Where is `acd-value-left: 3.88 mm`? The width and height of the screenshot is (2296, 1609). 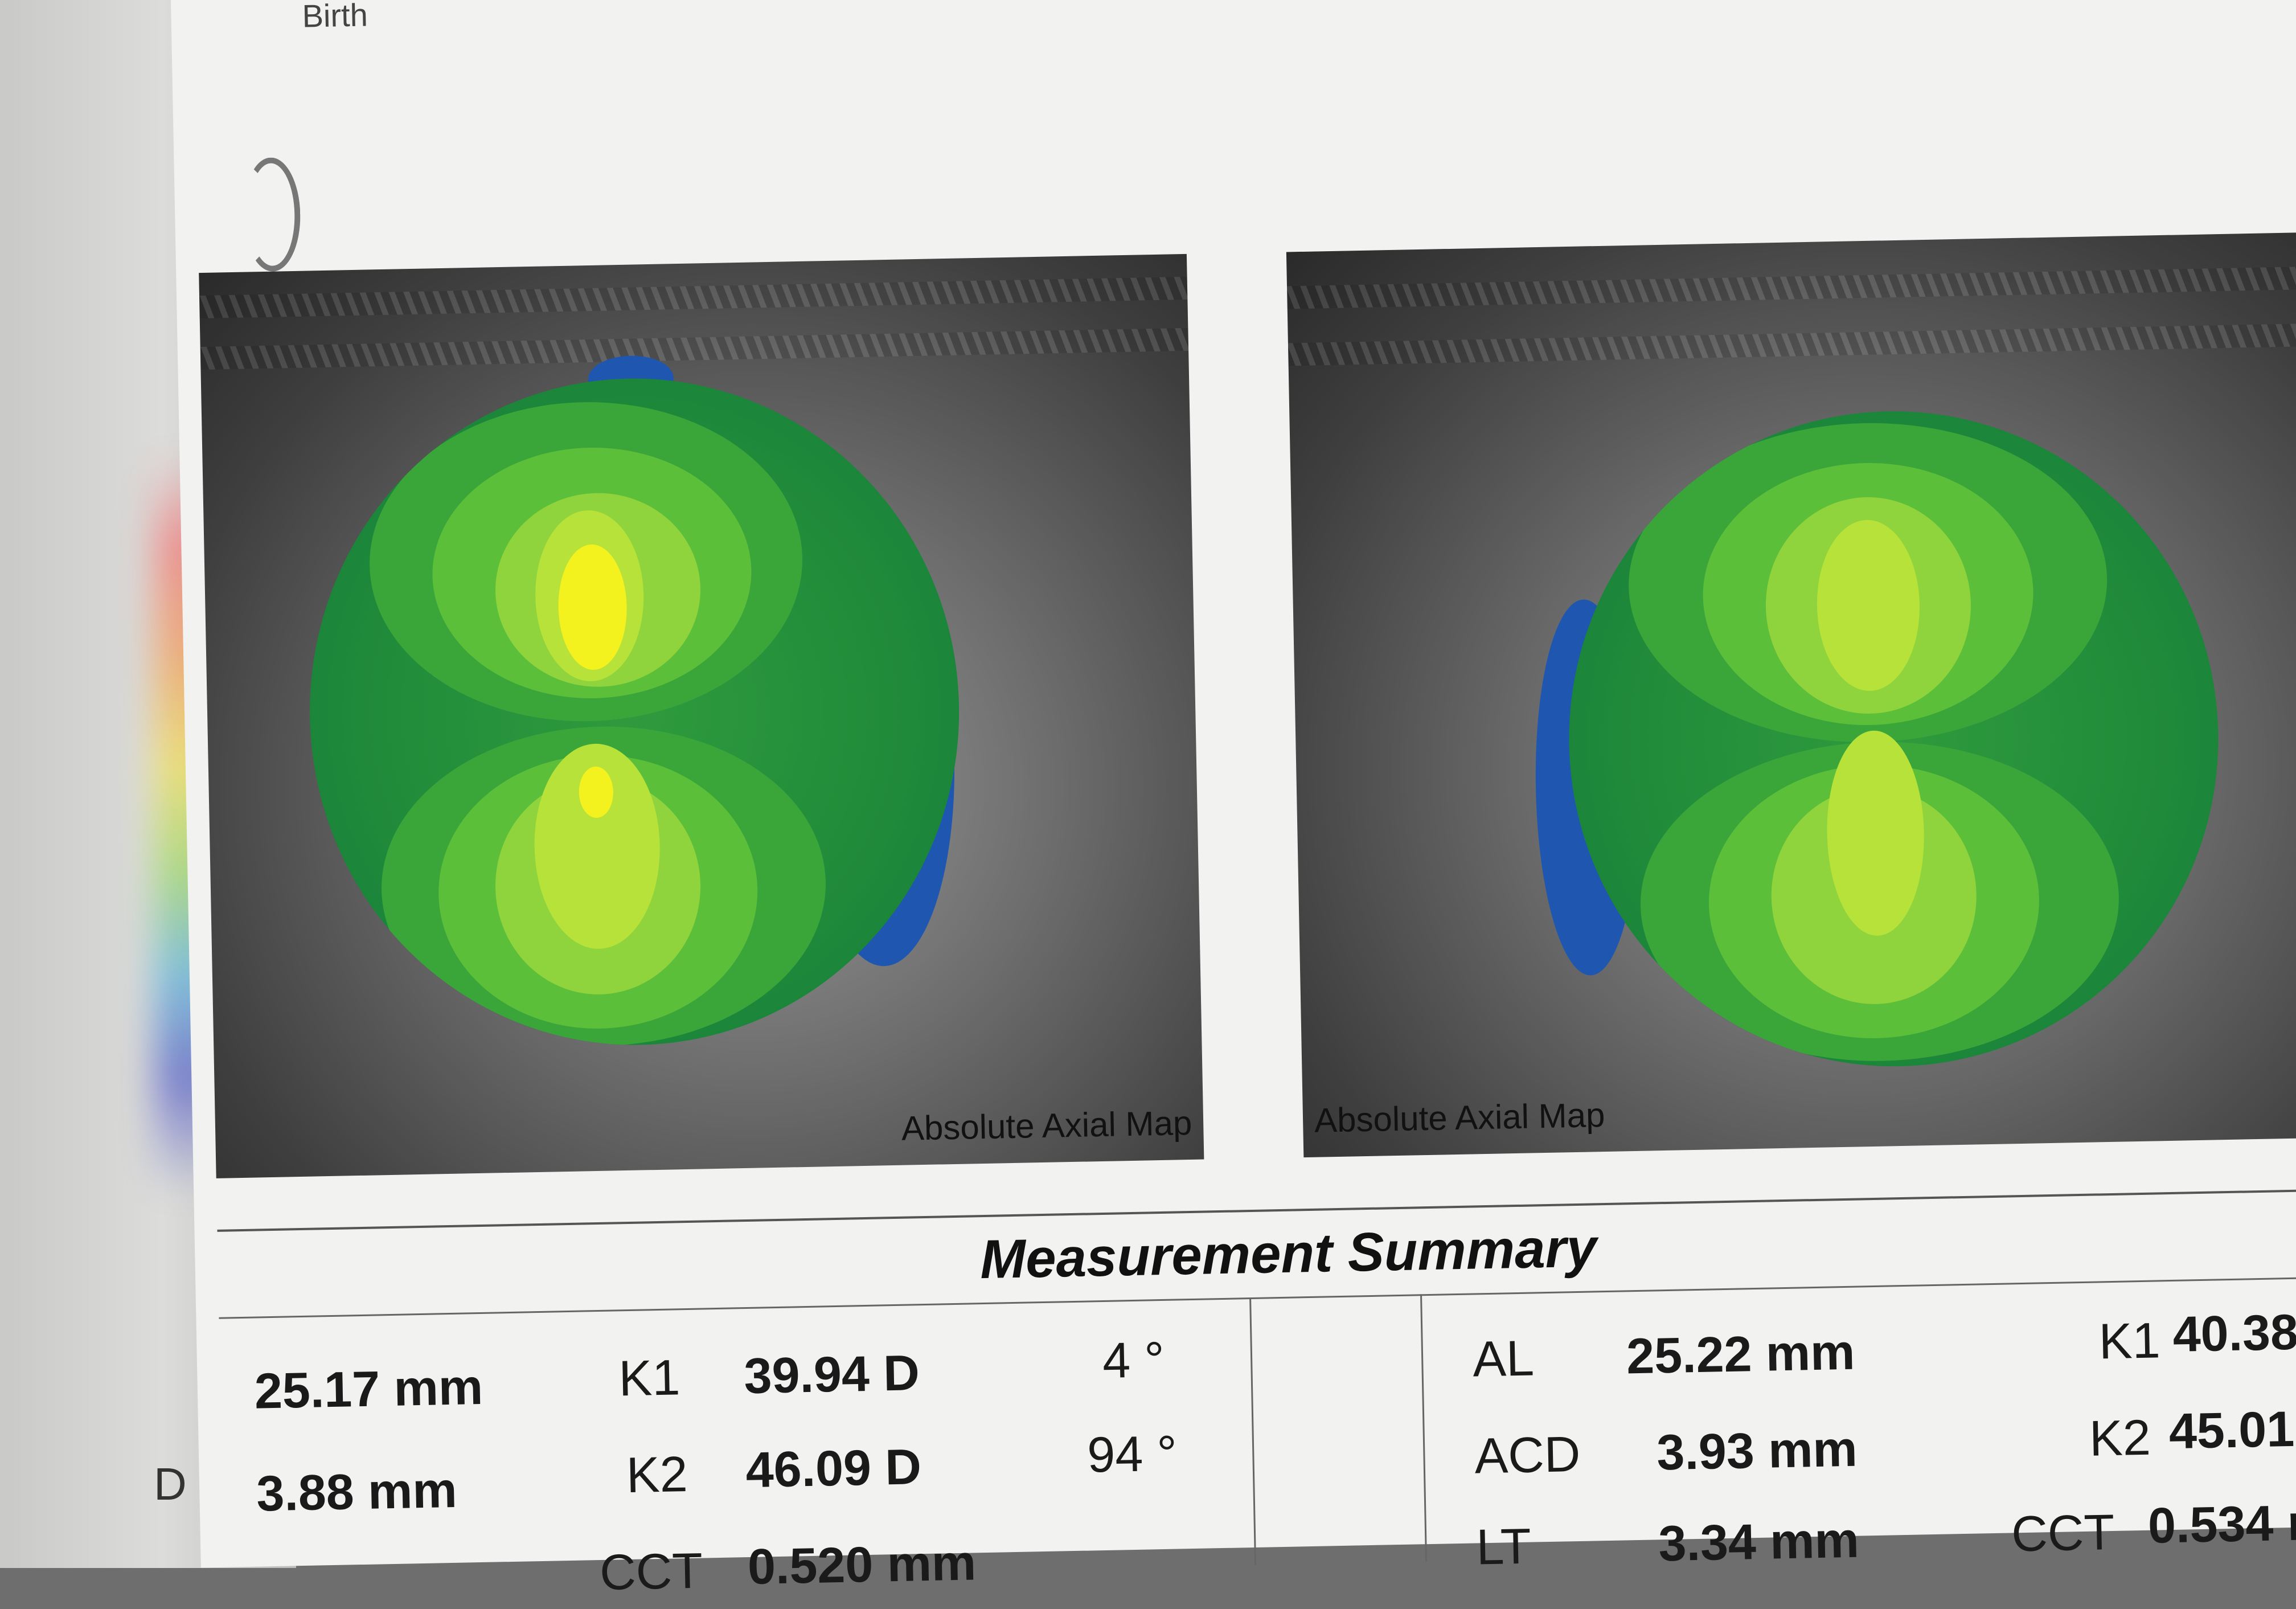
acd-value-left: 3.88 mm is located at coordinates (357, 1491).